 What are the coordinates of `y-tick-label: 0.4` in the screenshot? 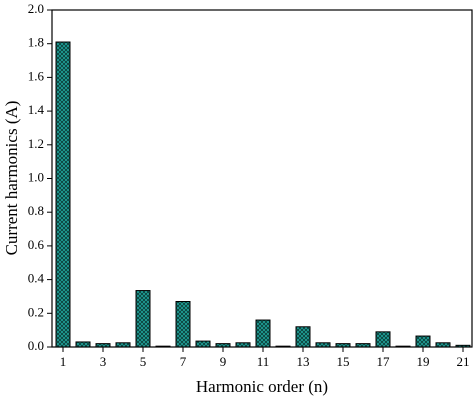 It's located at (36, 278).